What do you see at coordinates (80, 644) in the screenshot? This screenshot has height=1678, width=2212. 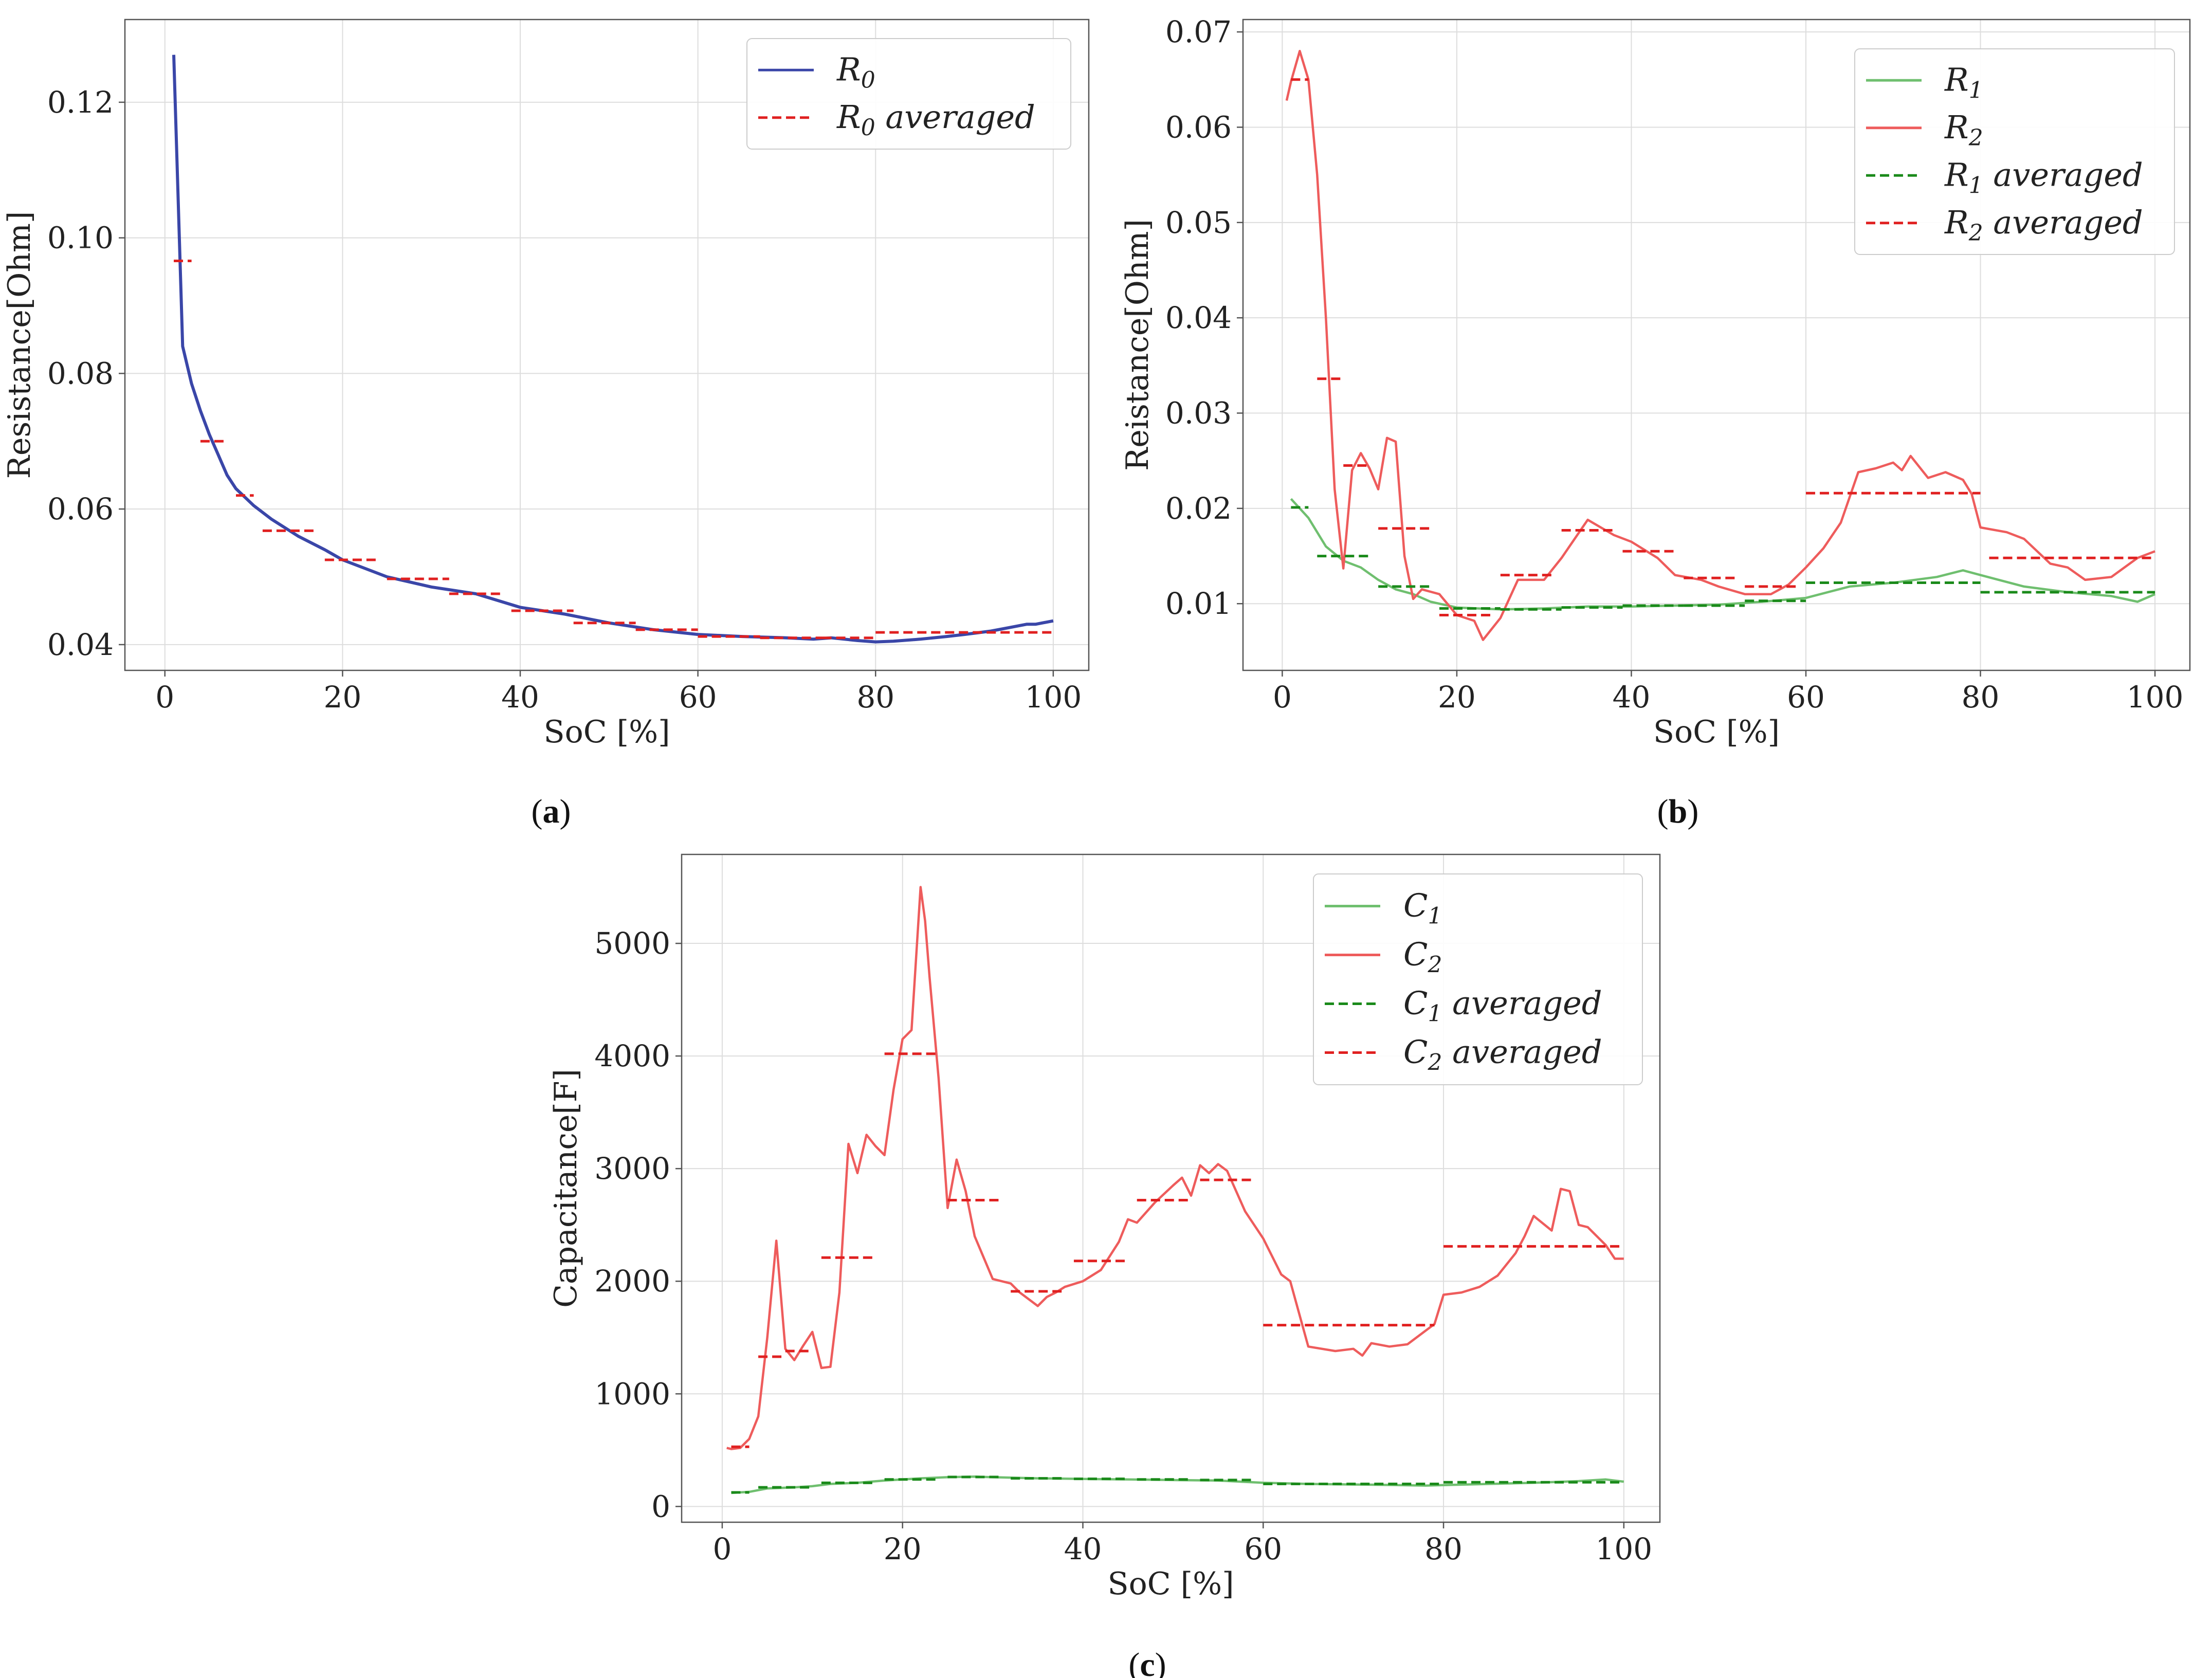 I see `y-tick-label: 0.04` at bounding box center [80, 644].